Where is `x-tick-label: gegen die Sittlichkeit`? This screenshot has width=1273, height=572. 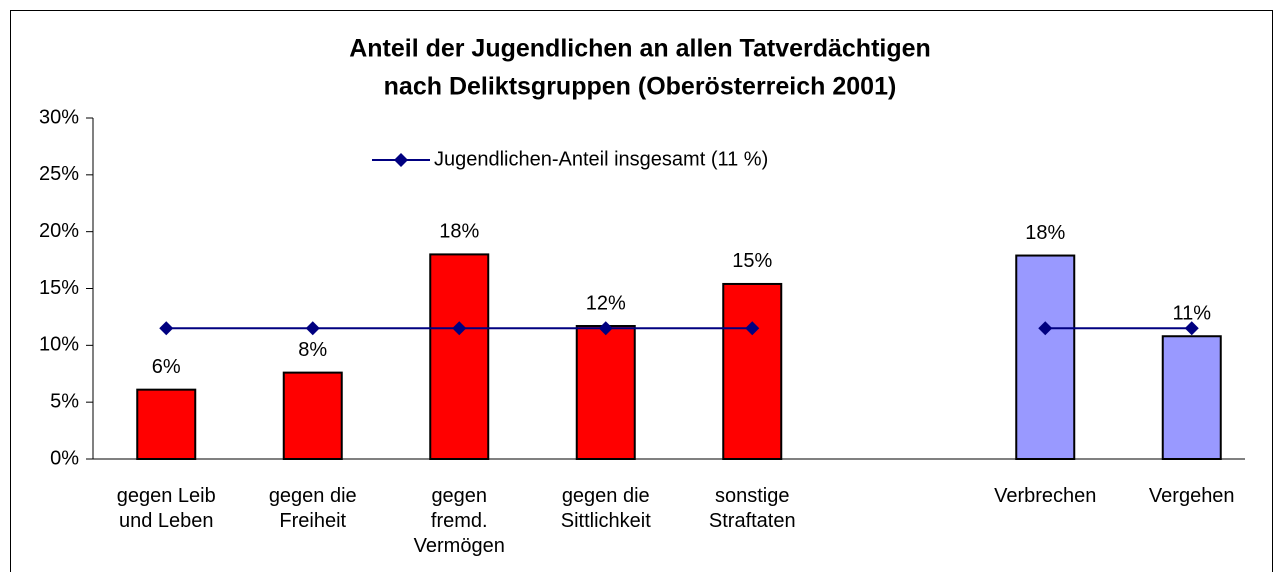
x-tick-label: gegen die Sittlichkeit is located at coordinates (606, 508).